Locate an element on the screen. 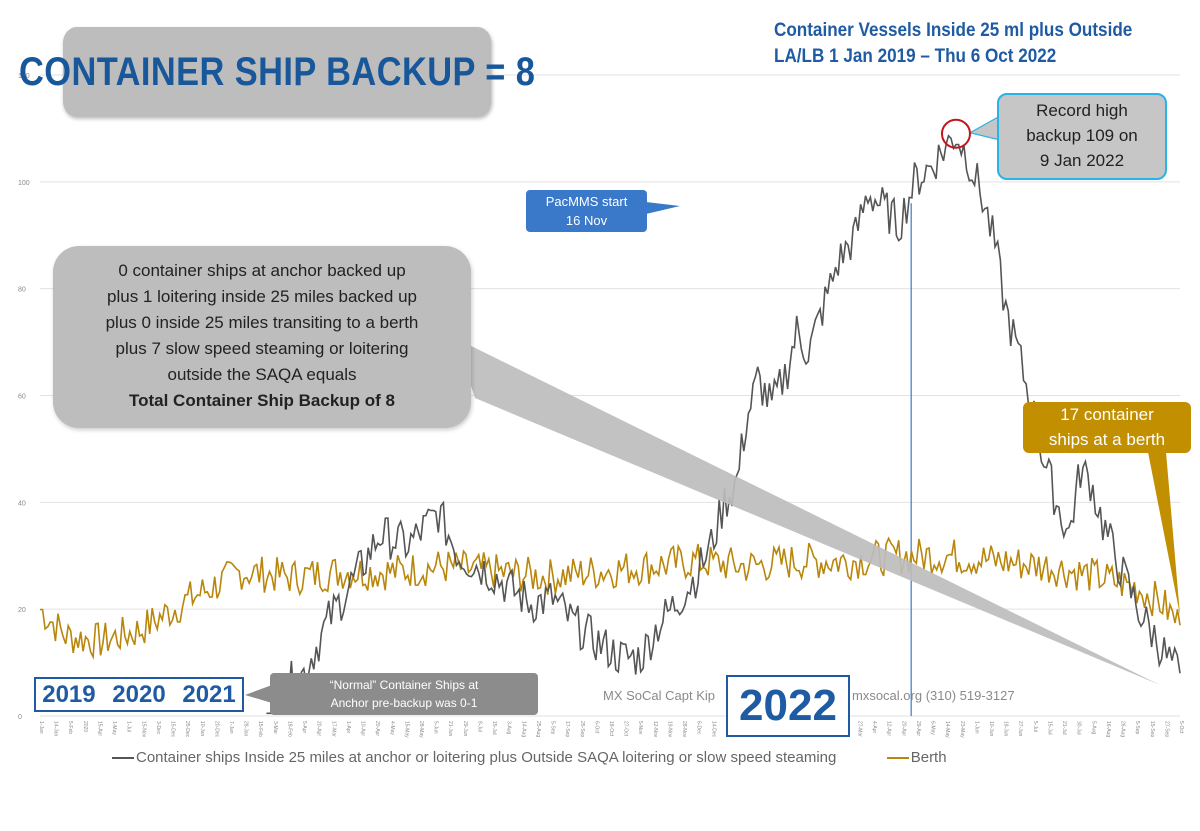 This screenshot has height=831, width=1200. x-tick-label: 28-Jan is located at coordinates (246, 729).